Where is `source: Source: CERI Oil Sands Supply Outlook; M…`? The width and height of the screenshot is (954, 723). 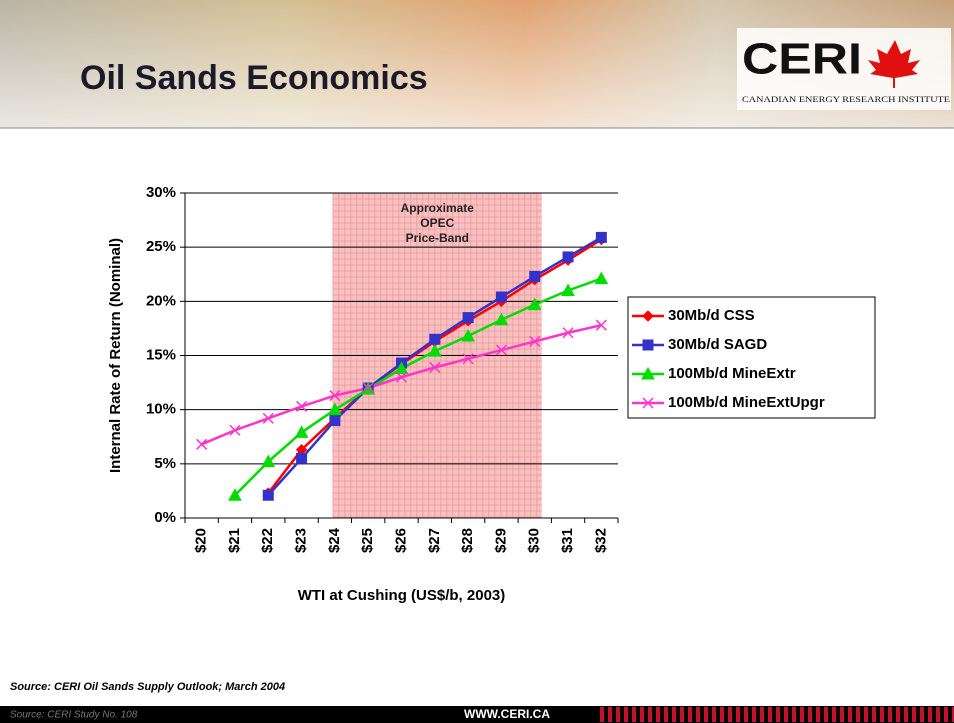 source: Source: CERI Oil Sands Supply Outlook; M… is located at coordinates (147, 687).